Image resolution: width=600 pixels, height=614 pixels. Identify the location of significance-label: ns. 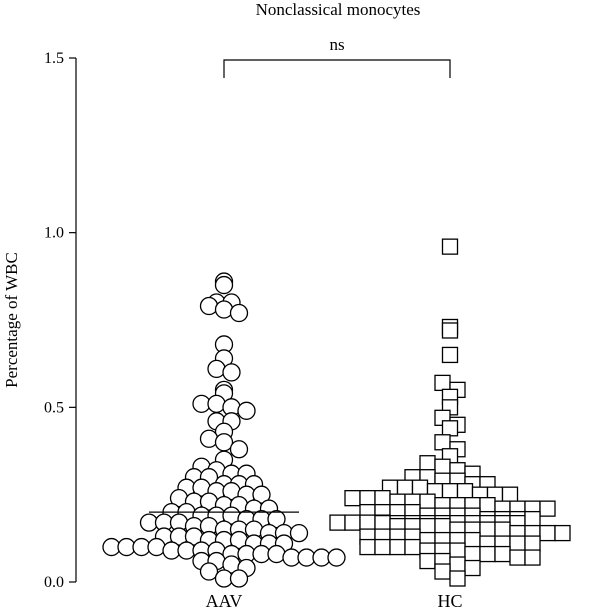
(336, 44).